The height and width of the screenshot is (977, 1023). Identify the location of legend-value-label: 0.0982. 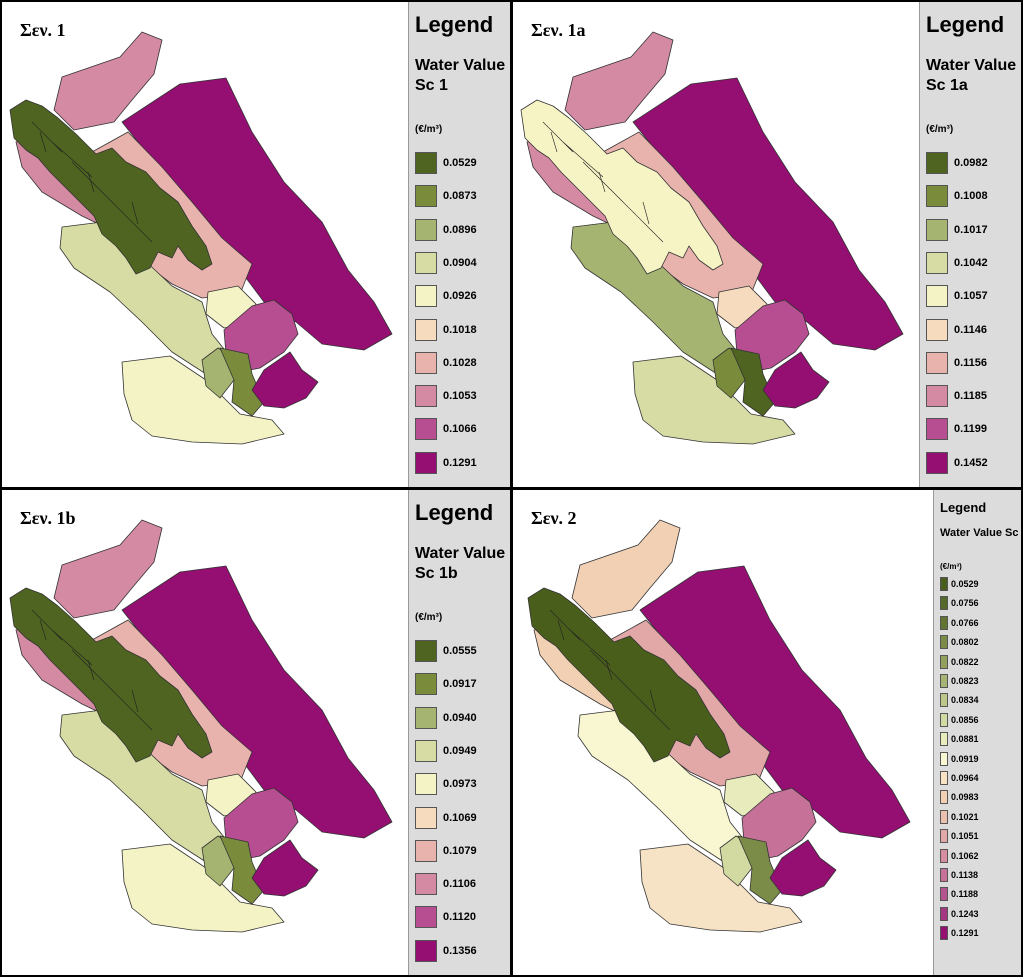
(971, 163).